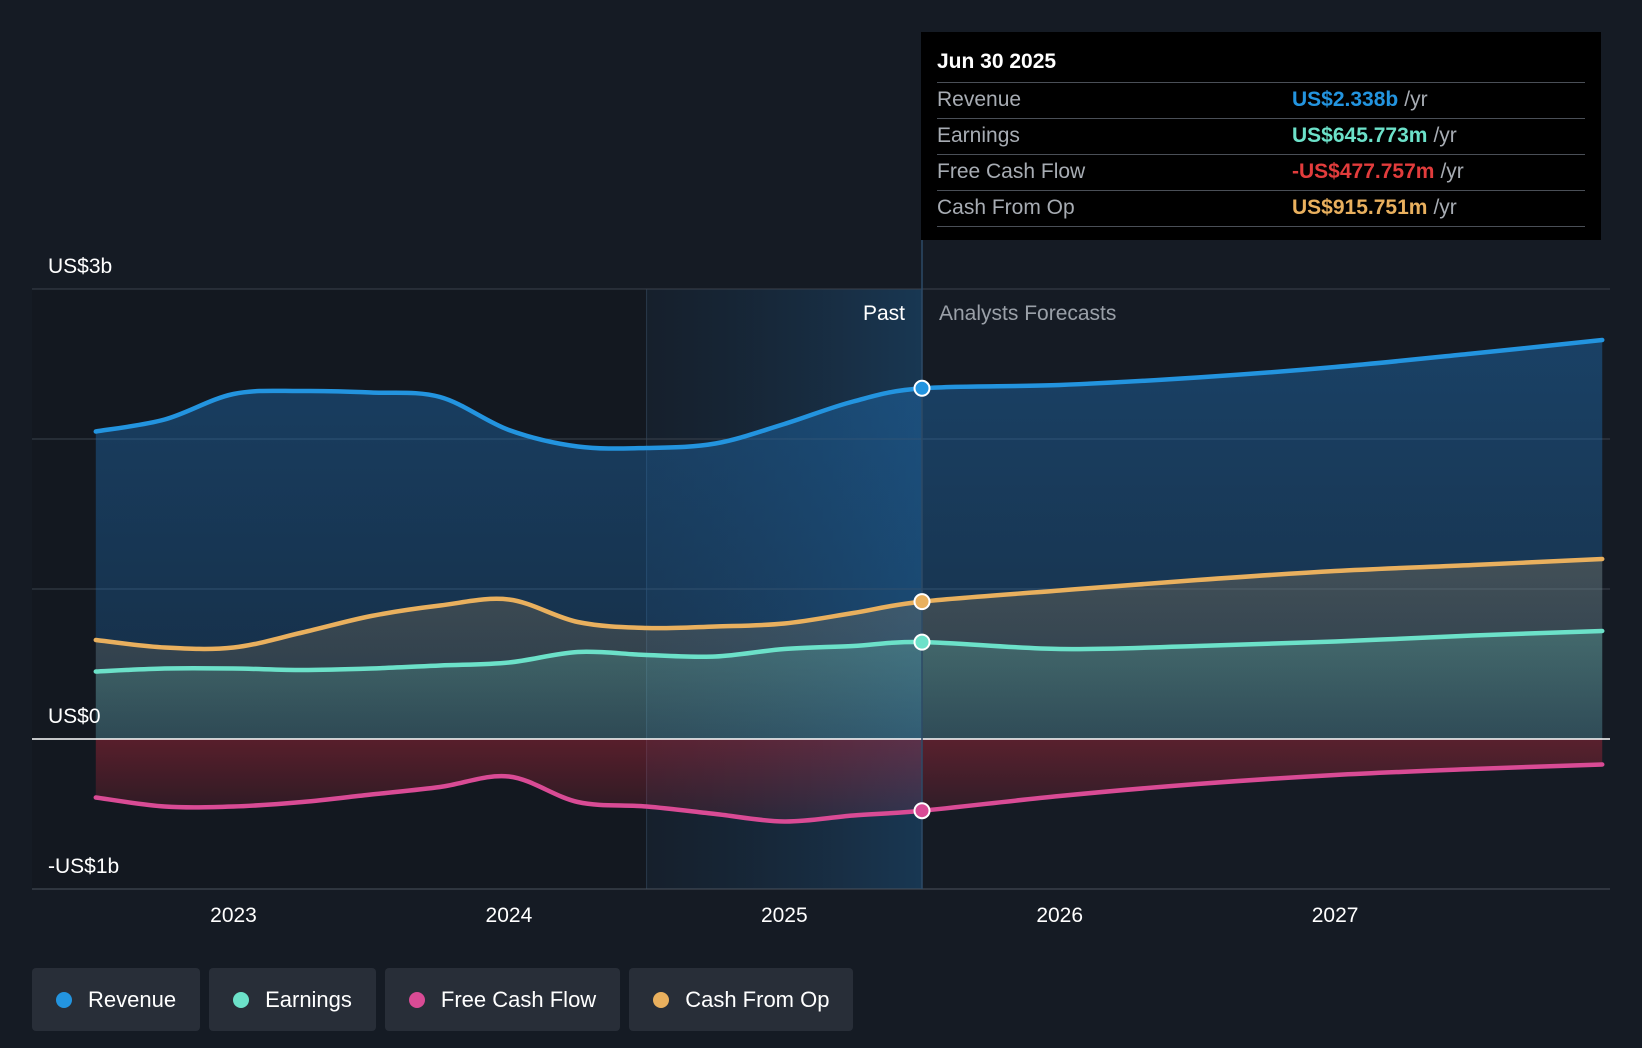 This screenshot has height=1048, width=1642. Describe the element at coordinates (1363, 171) in the screenshot. I see `tooltip-value: -US$477.757m` at that location.